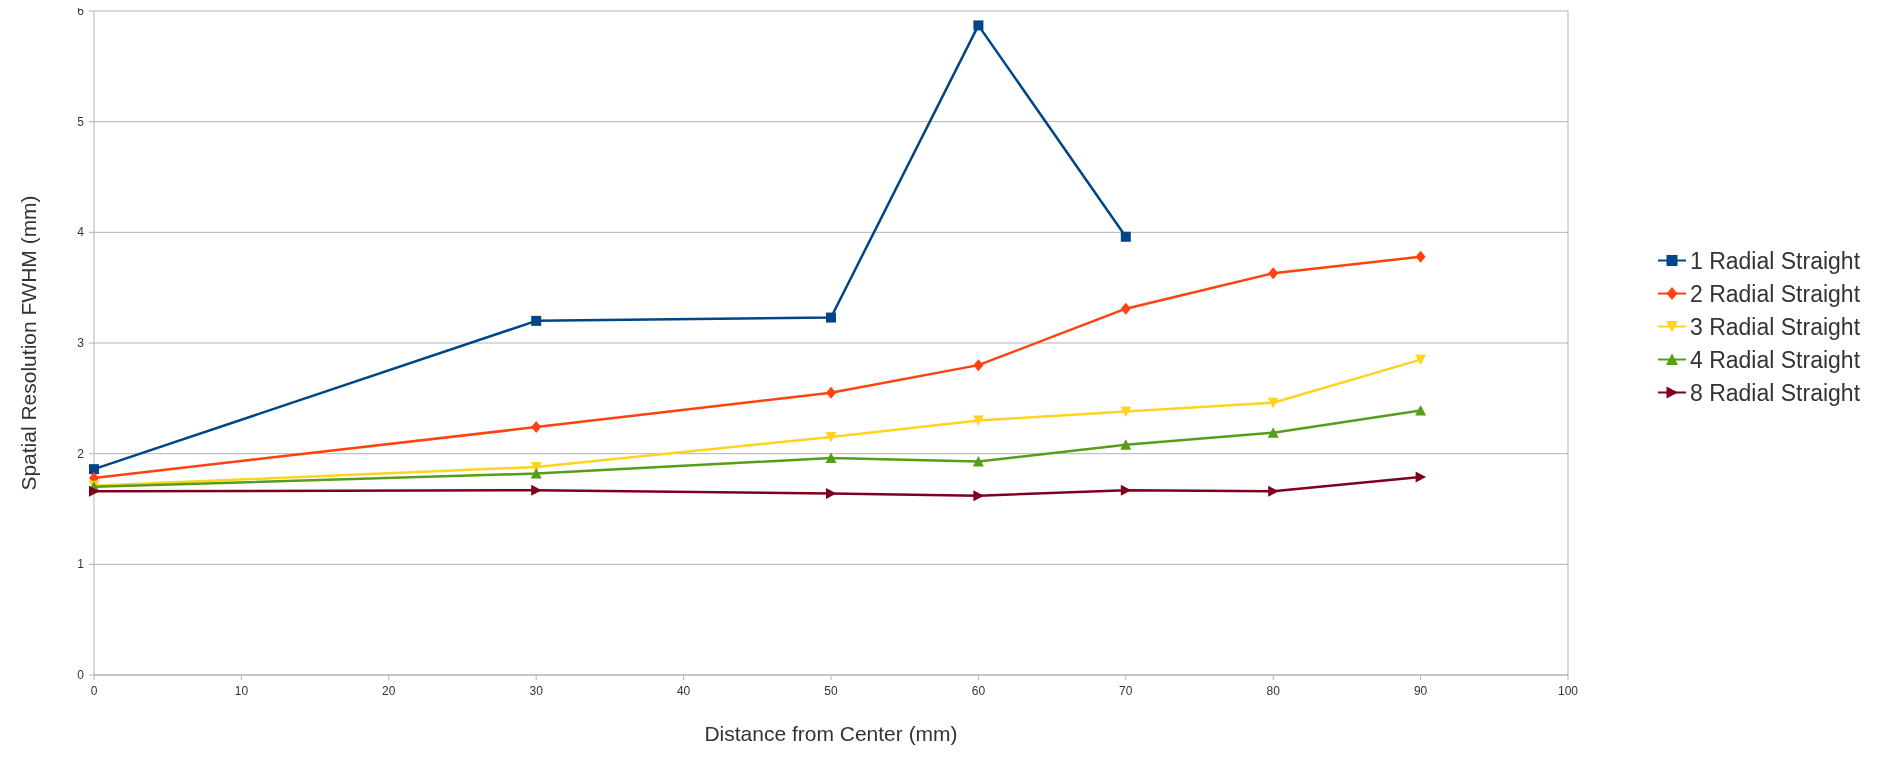 The height and width of the screenshot is (763, 1899). I want to click on x-tick-label: 90, so click(1420, 691).